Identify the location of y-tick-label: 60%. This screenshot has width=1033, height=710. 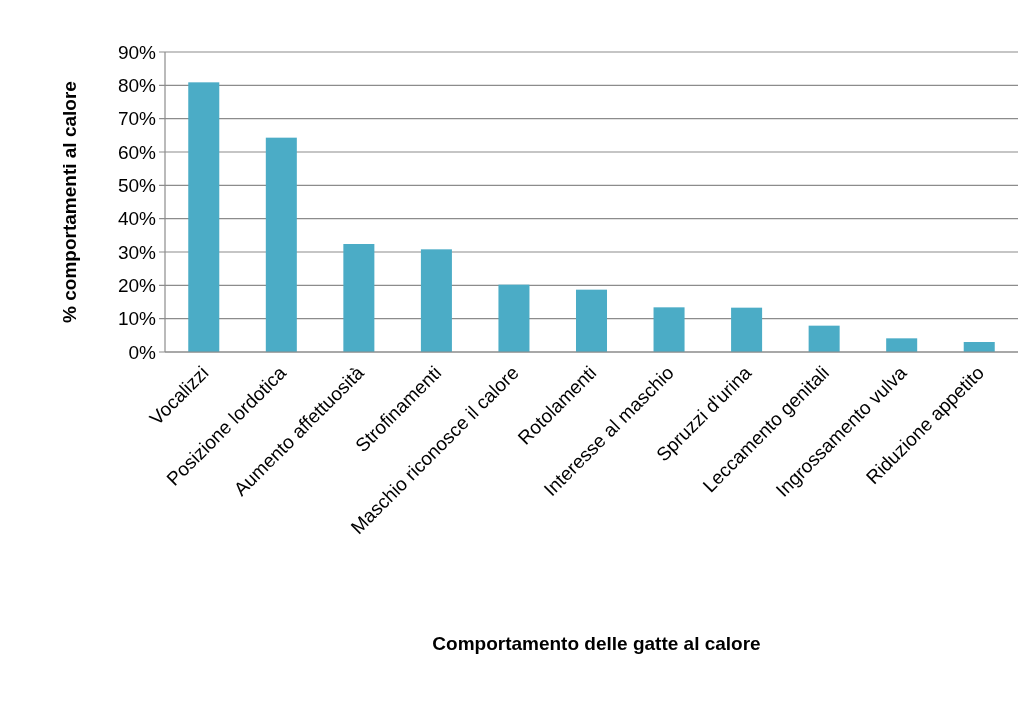
(137, 152).